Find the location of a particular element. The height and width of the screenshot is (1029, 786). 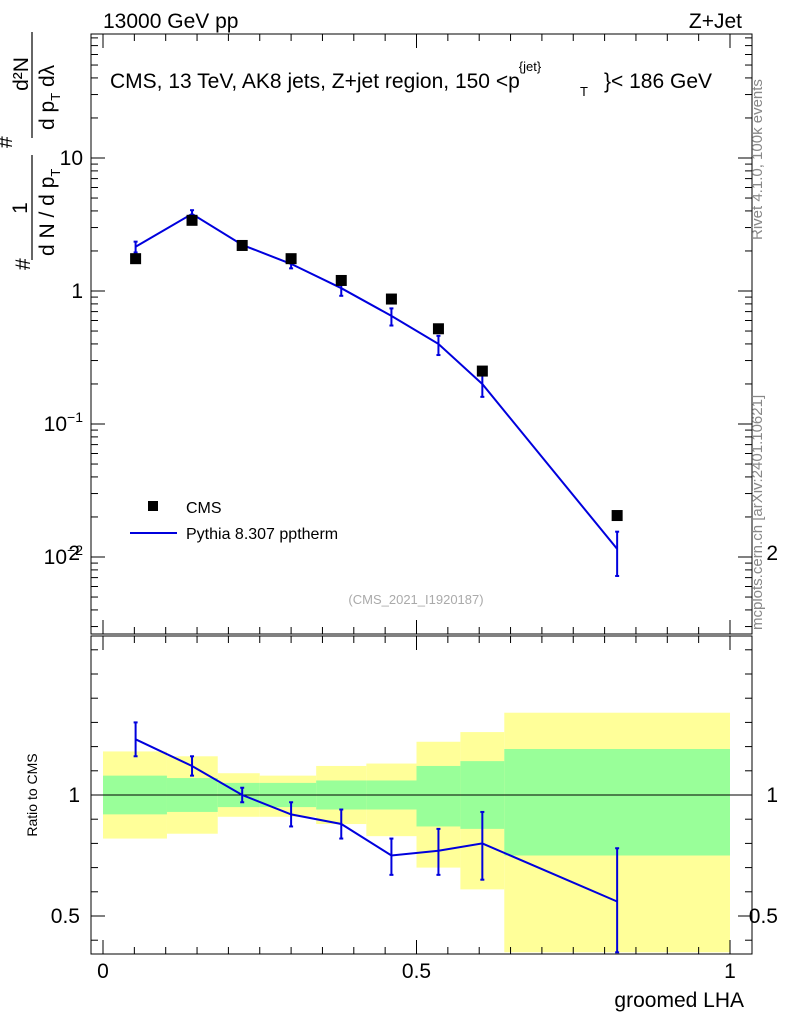

mcplots-label: mcplots.cern.ch [arXiv:2401.10621] is located at coordinates (757, 512).